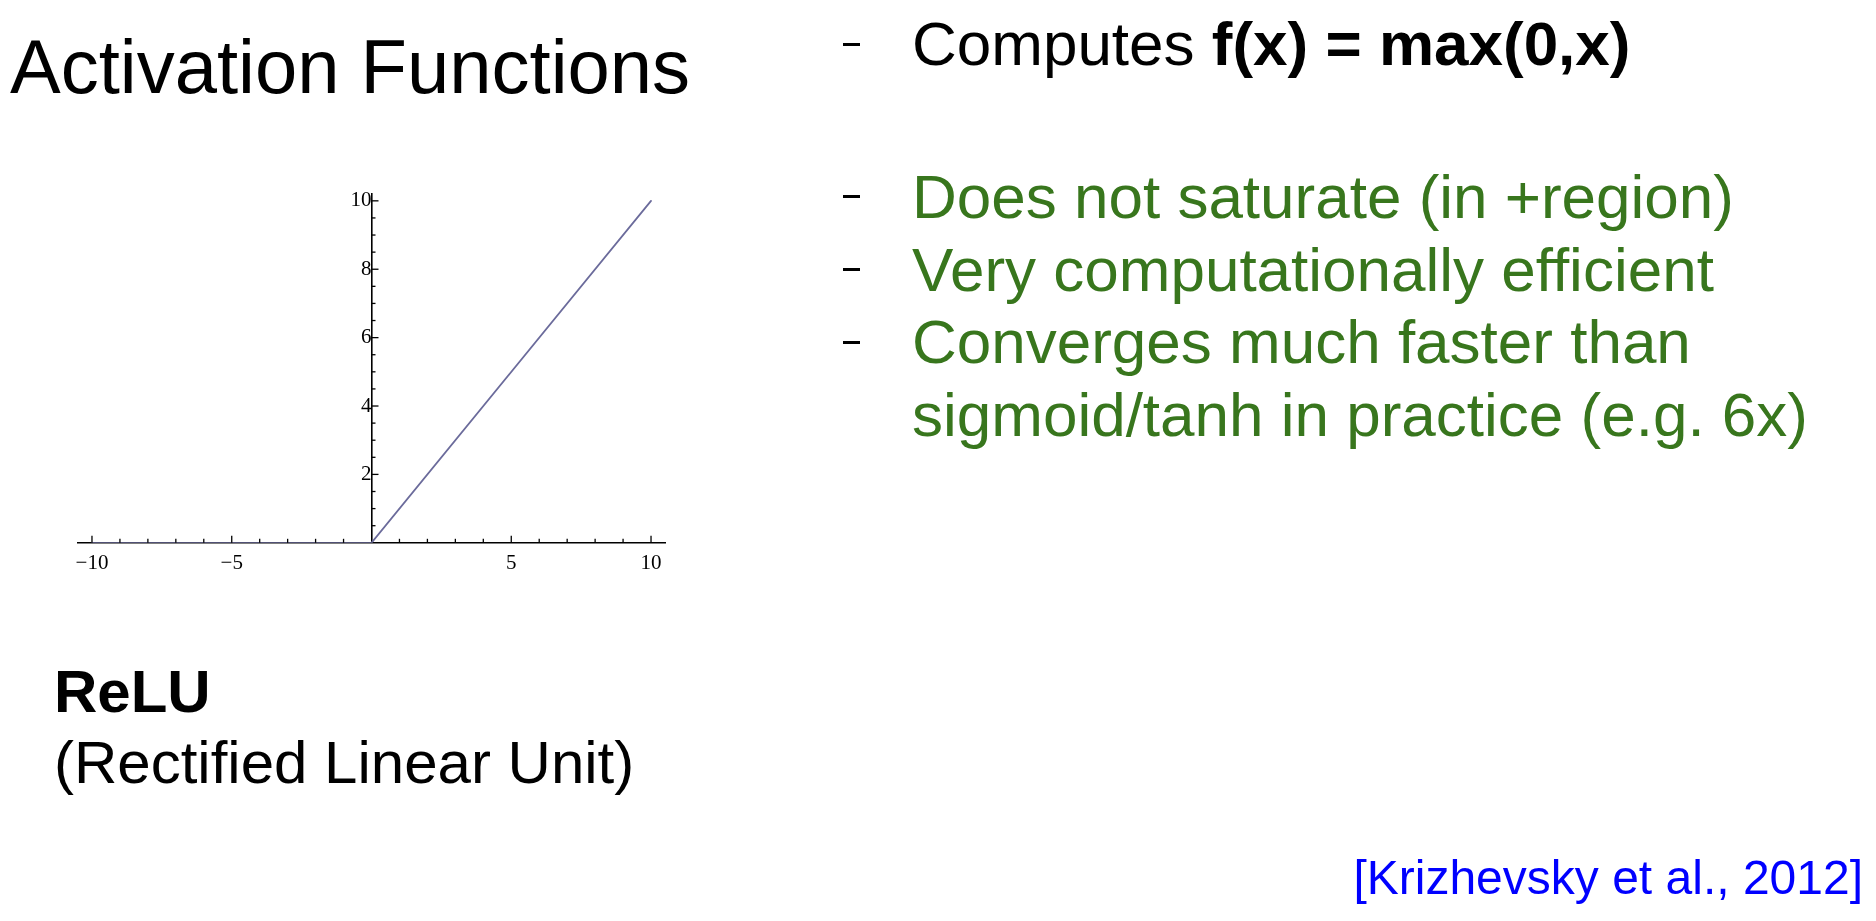 This screenshot has height=921, width=1876. What do you see at coordinates (344, 762) in the screenshot?
I see `text: (Rectified Linear Unit)` at bounding box center [344, 762].